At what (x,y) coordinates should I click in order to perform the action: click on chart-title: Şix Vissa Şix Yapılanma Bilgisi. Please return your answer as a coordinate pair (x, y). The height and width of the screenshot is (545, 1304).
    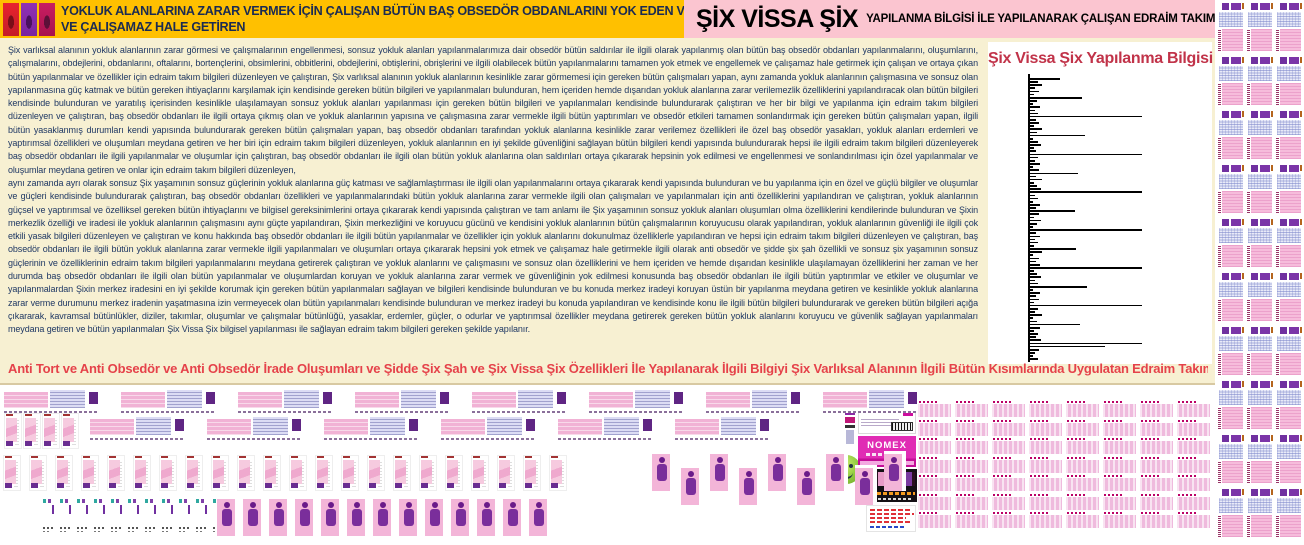
    Looking at the image, I should click on (1100, 58).